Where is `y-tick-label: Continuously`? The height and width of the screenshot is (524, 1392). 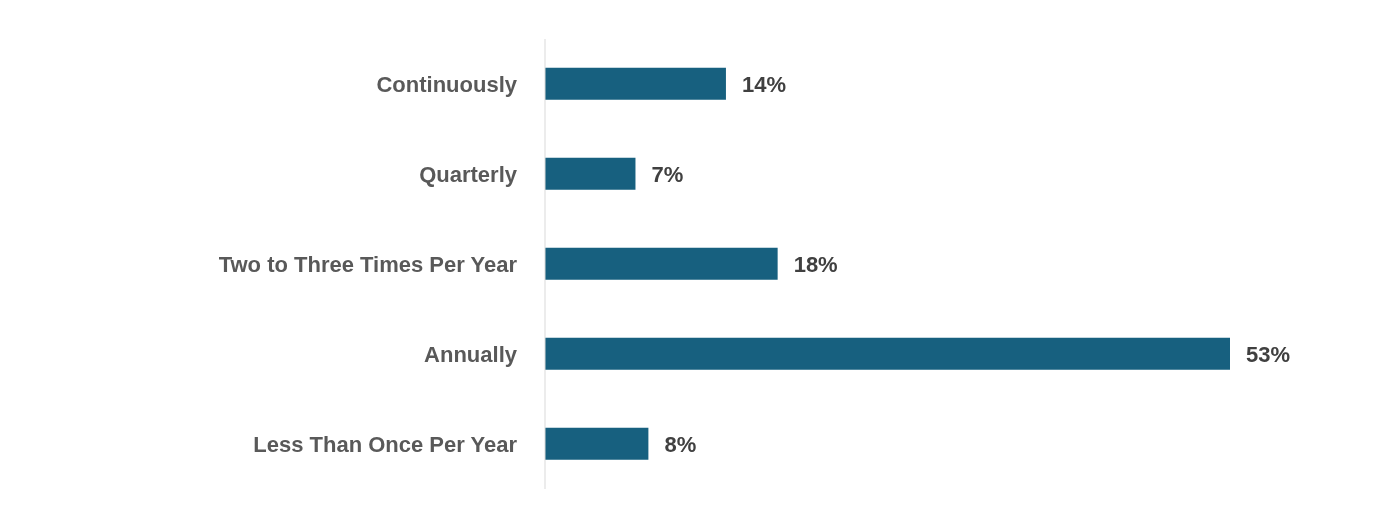
y-tick-label: Continuously is located at coordinates (447, 84).